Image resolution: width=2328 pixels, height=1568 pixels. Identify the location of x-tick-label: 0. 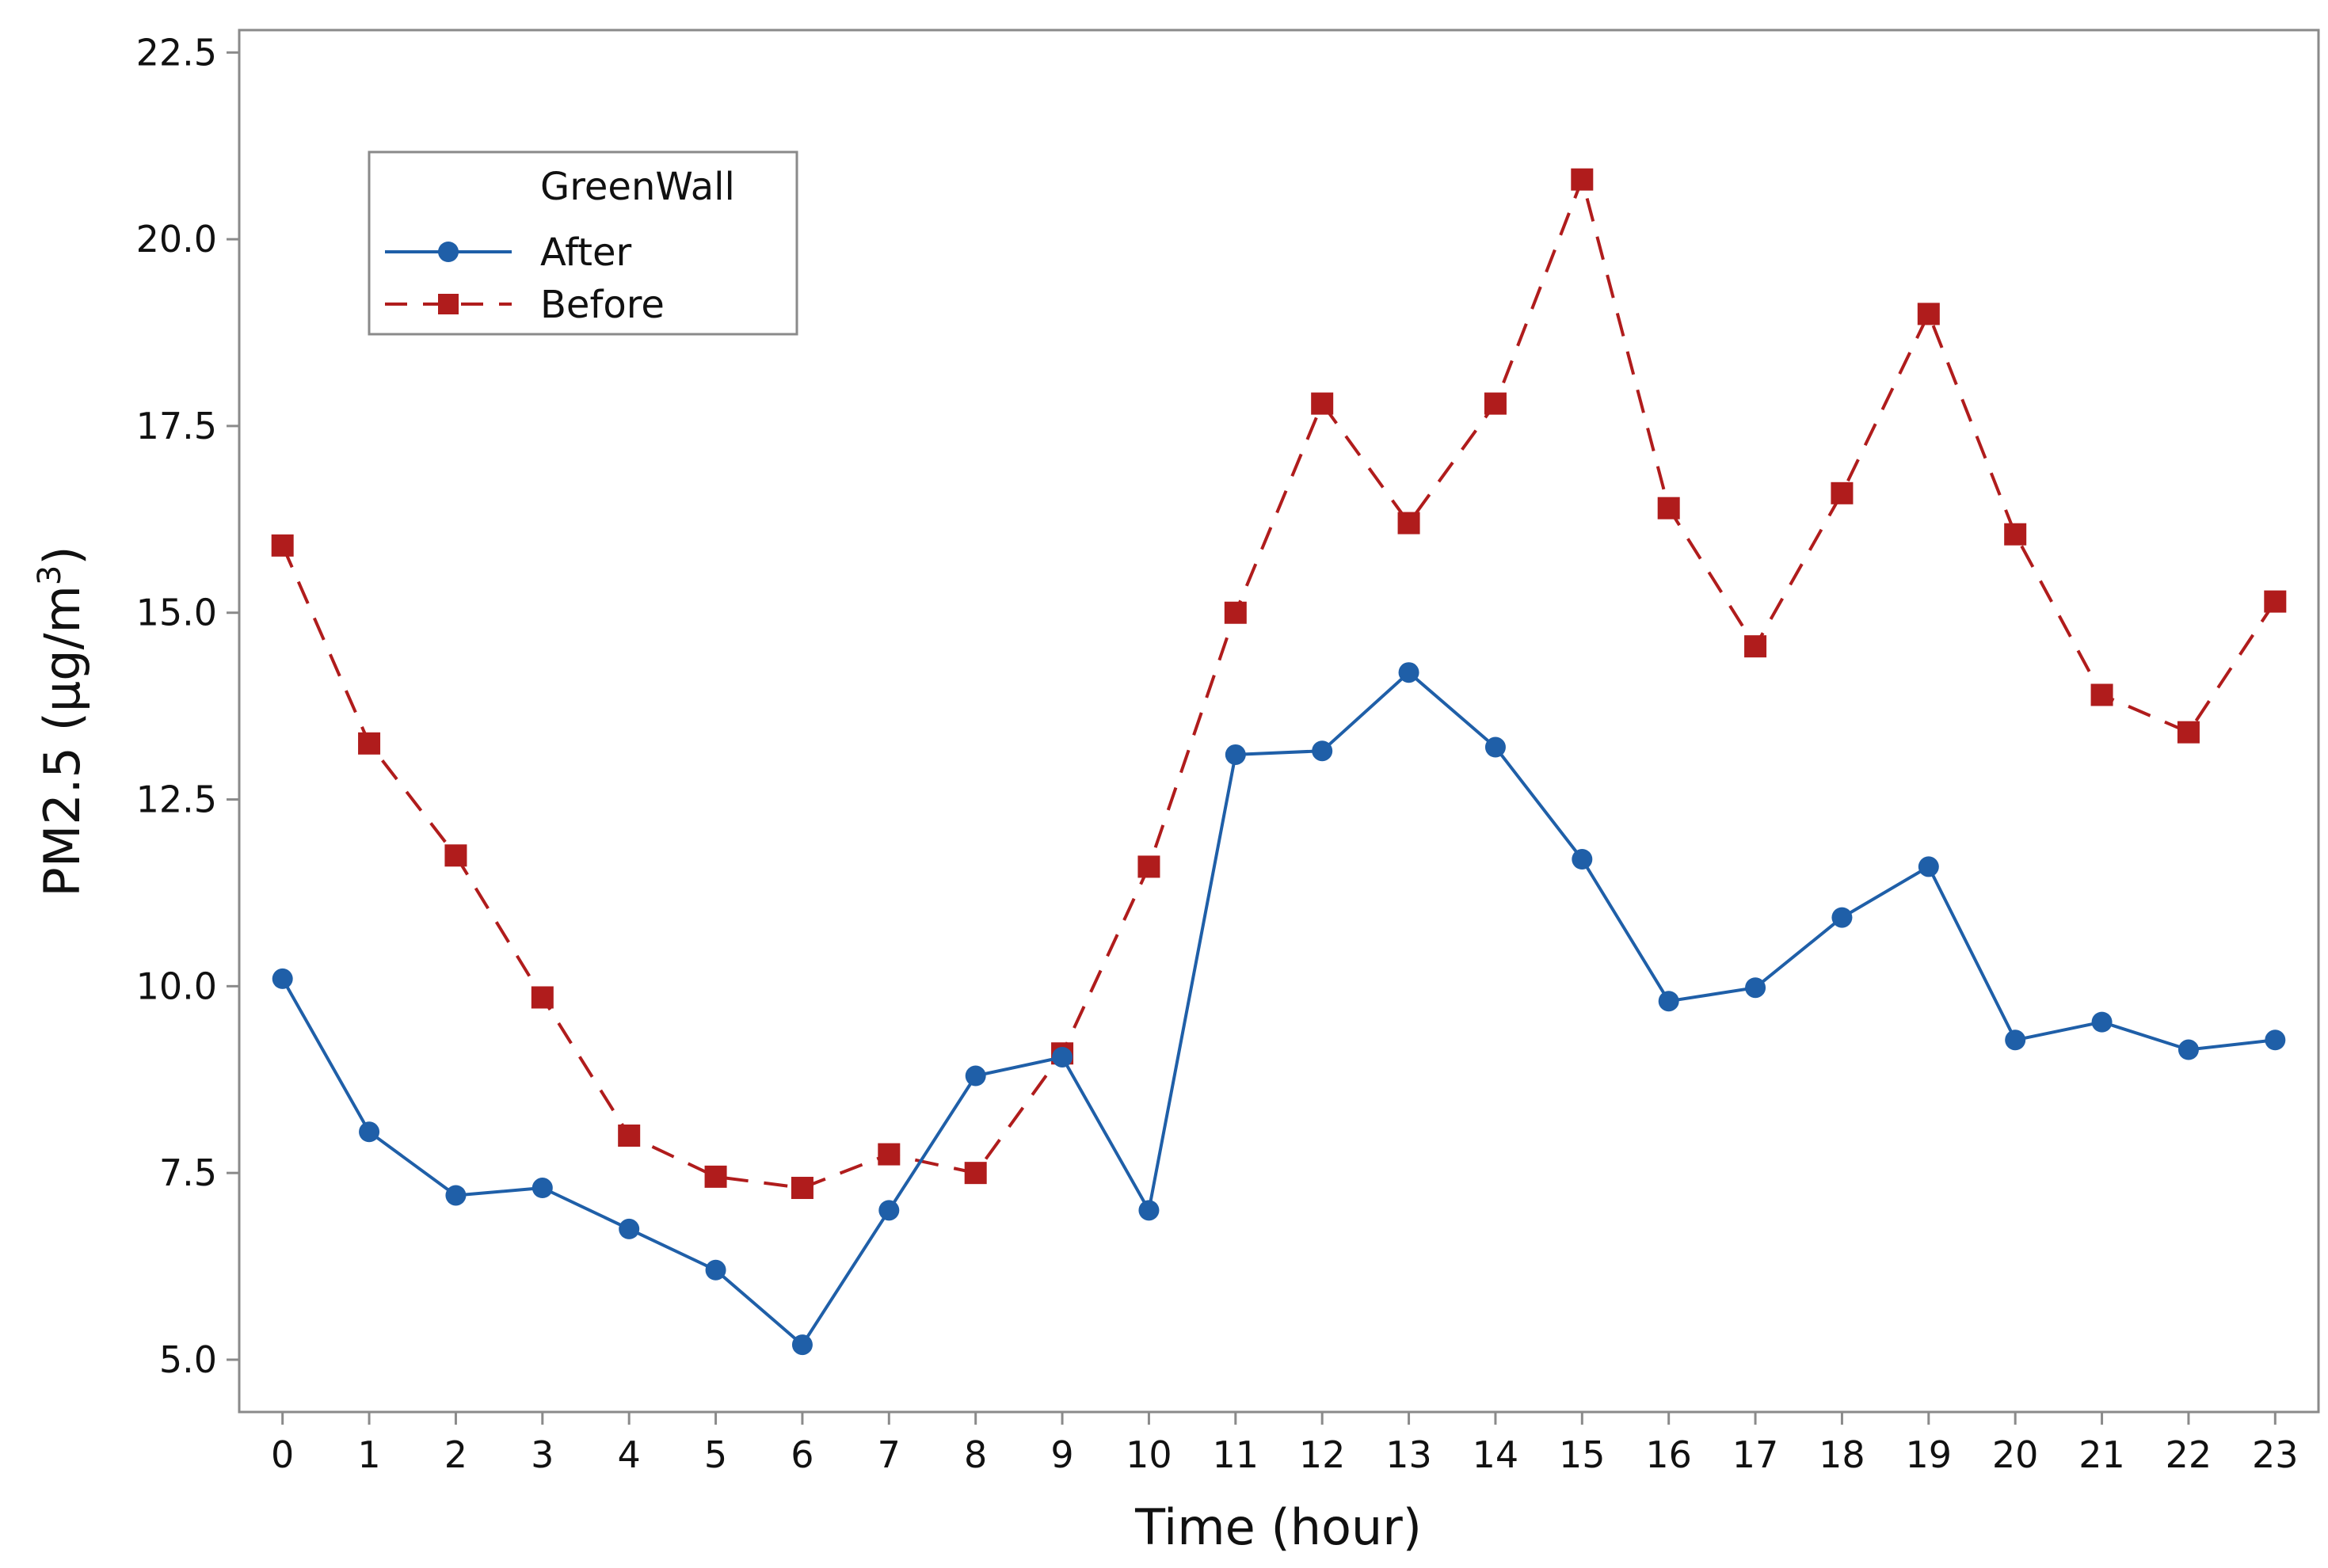
(282, 1454).